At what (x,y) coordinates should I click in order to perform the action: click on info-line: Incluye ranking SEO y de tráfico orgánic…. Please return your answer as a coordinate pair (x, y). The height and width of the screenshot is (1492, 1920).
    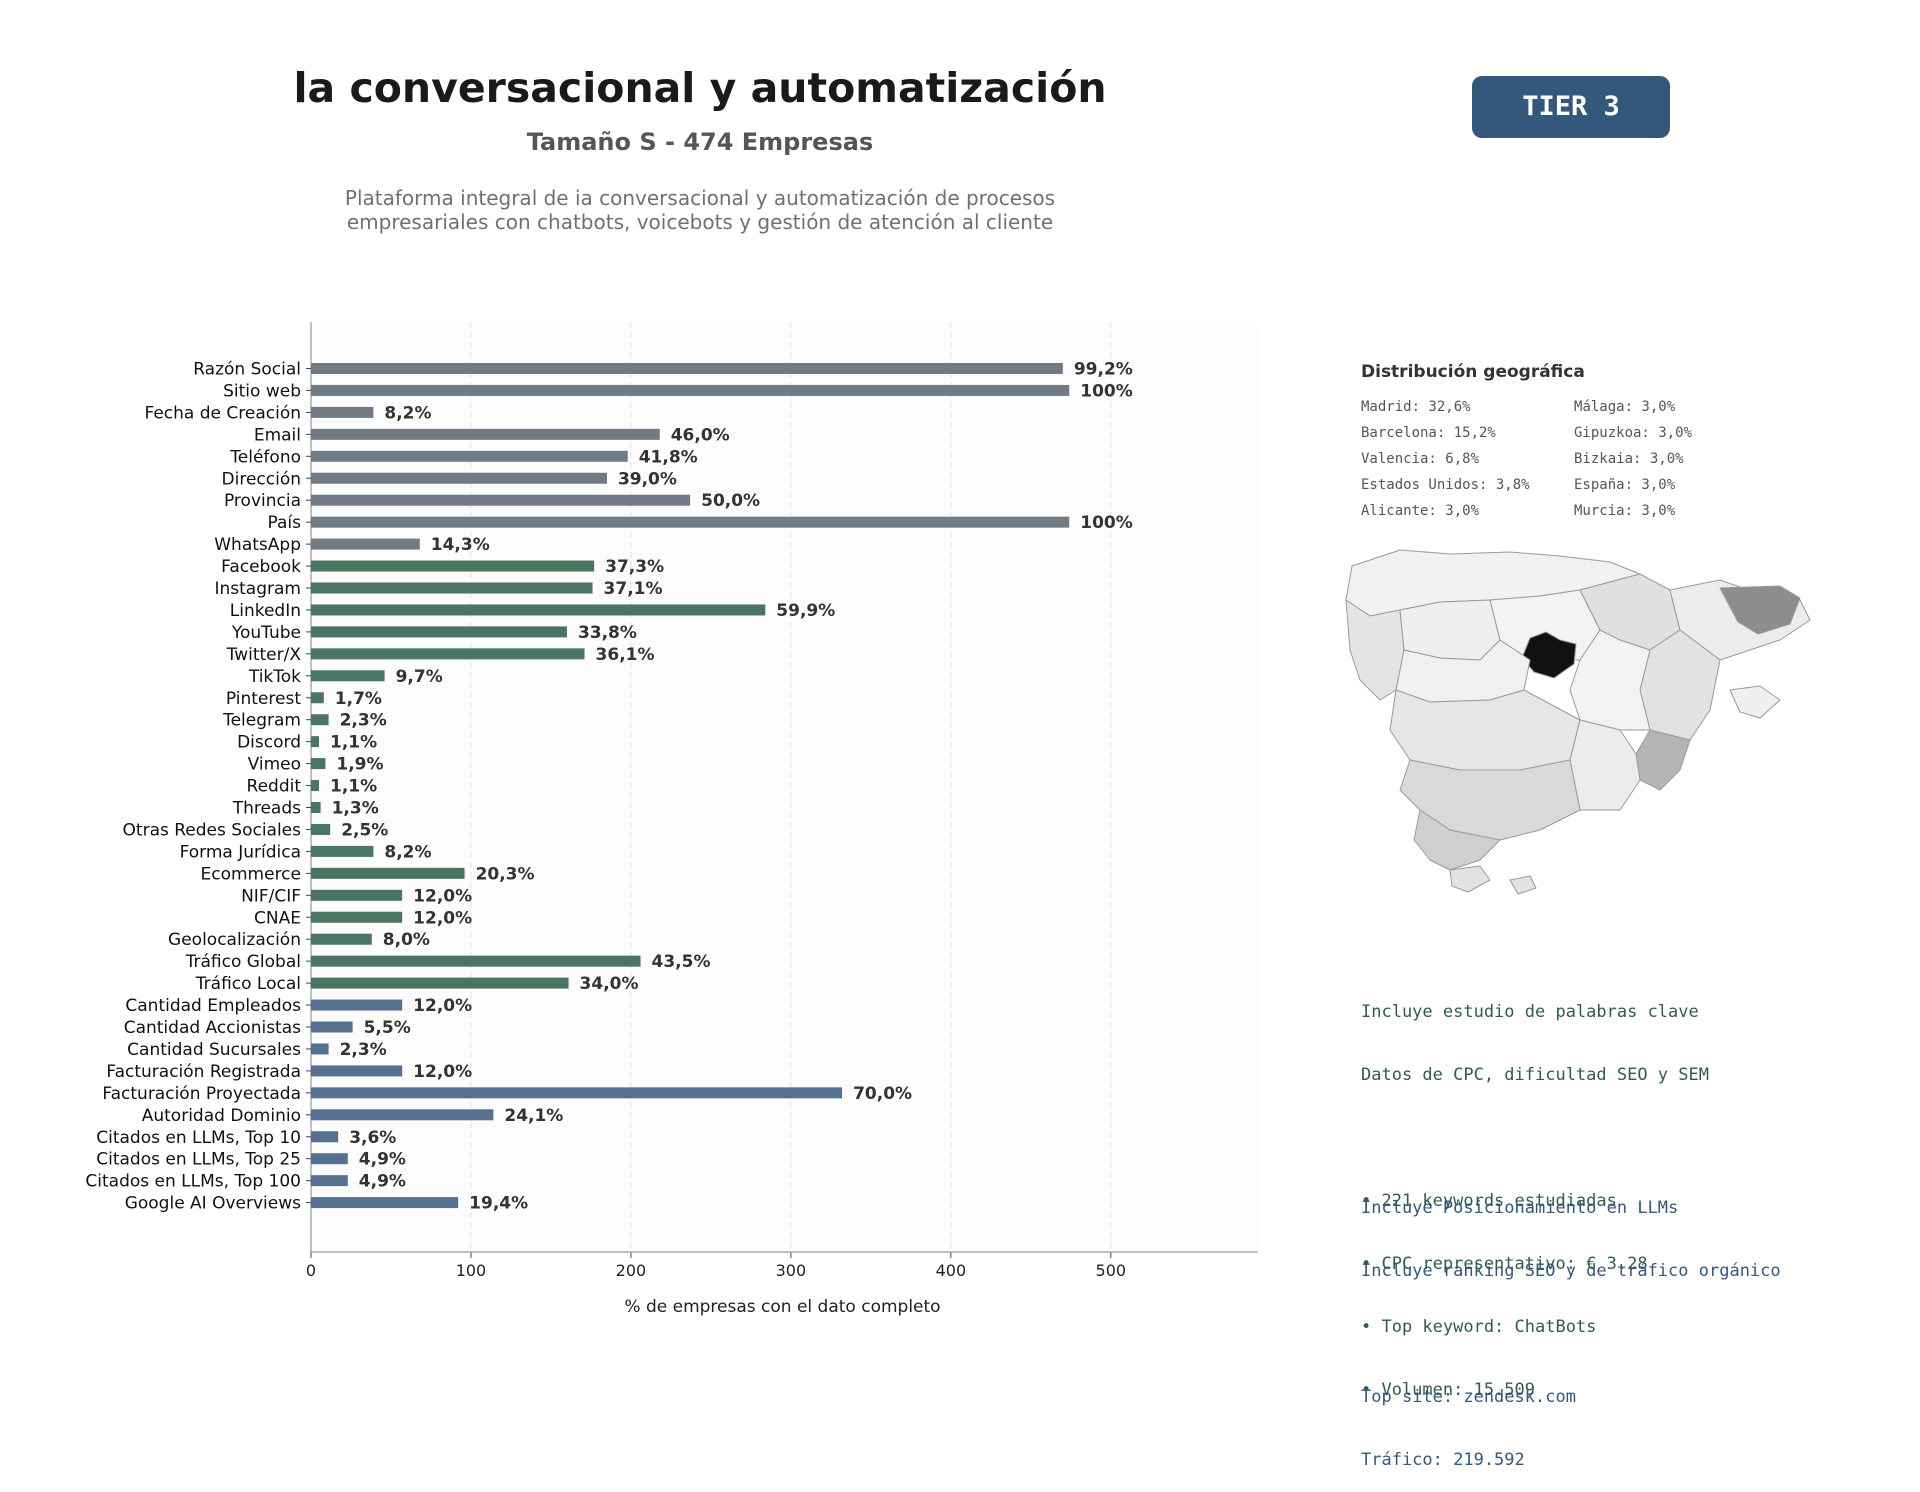
    Looking at the image, I should click on (1571, 1271).